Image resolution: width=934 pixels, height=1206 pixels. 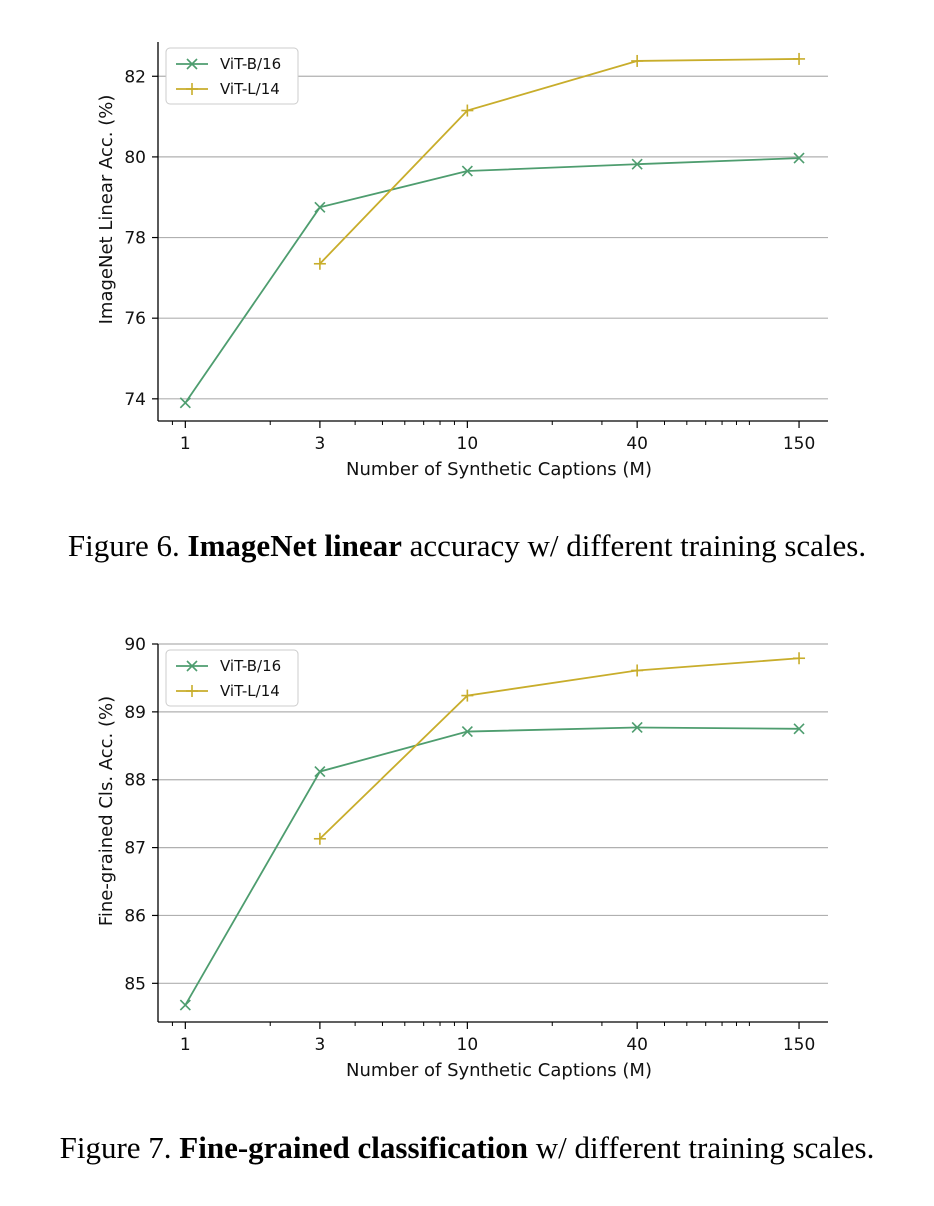 What do you see at coordinates (634, 545) in the screenshot?
I see `caption-rest: accuracy w/ different training scales.` at bounding box center [634, 545].